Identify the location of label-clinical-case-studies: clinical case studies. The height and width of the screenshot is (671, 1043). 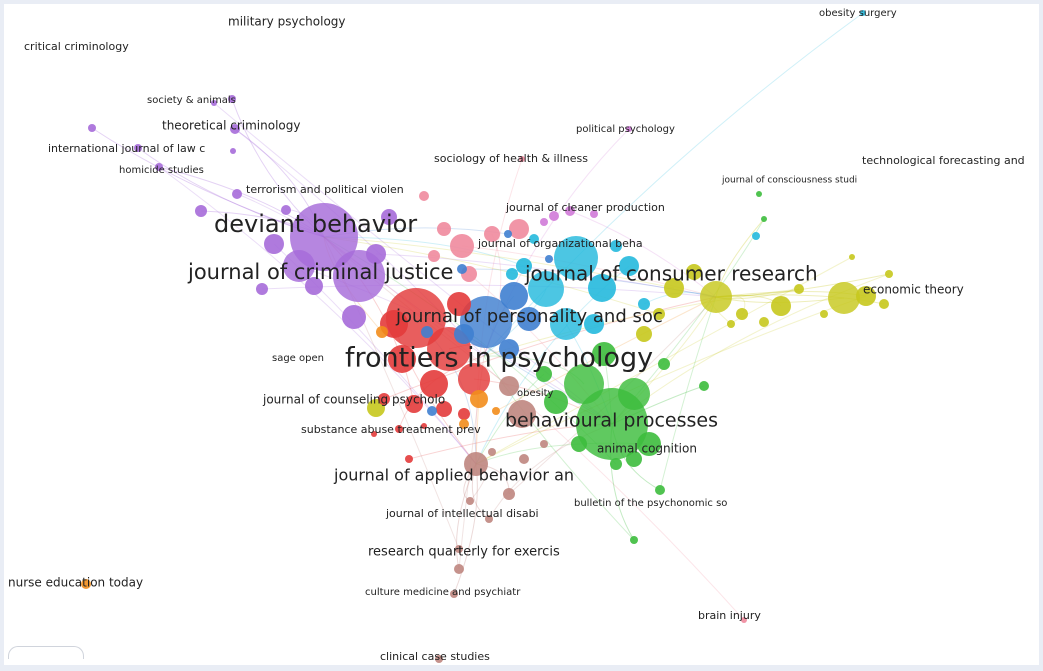
(435, 656).